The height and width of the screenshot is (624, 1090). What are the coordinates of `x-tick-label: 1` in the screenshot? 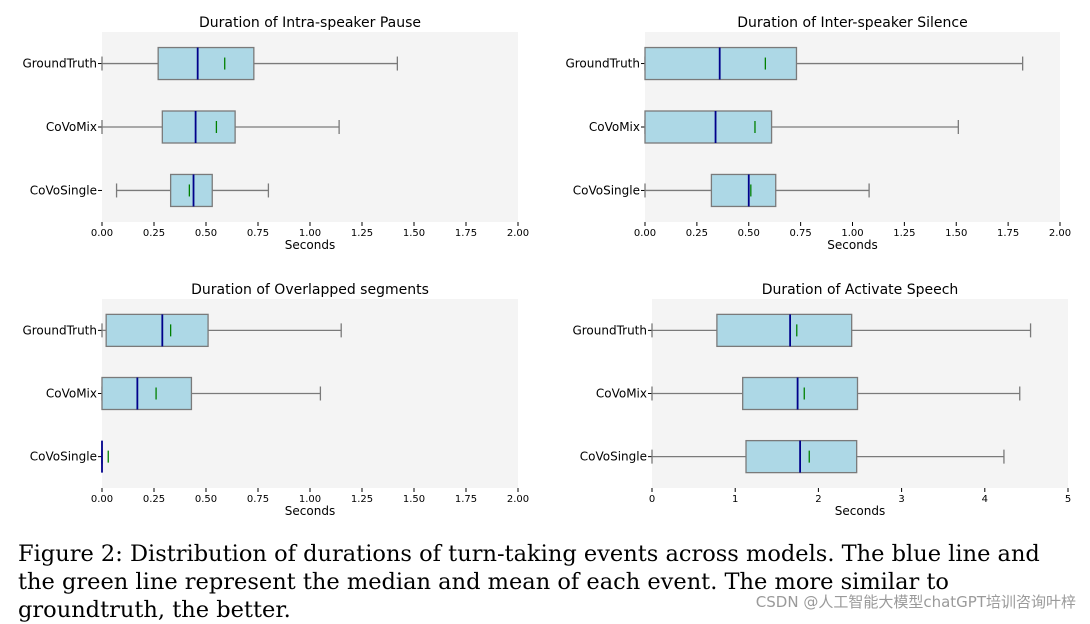 It's located at (735, 499).